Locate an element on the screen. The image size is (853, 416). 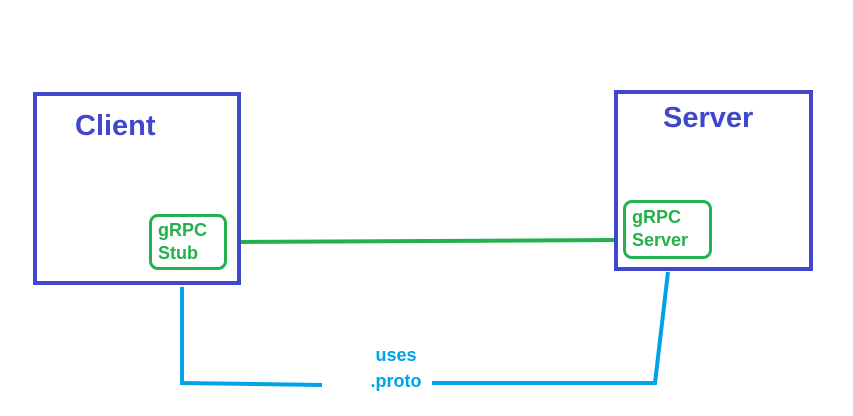
client-title: Client is located at coordinates (115, 126).